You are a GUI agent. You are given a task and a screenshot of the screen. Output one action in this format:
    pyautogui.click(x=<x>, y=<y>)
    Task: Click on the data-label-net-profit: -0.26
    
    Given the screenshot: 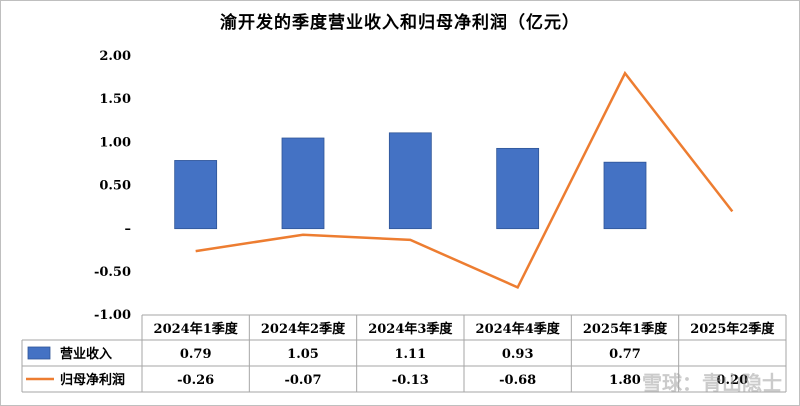 What is the action you would take?
    pyautogui.click(x=195, y=380)
    